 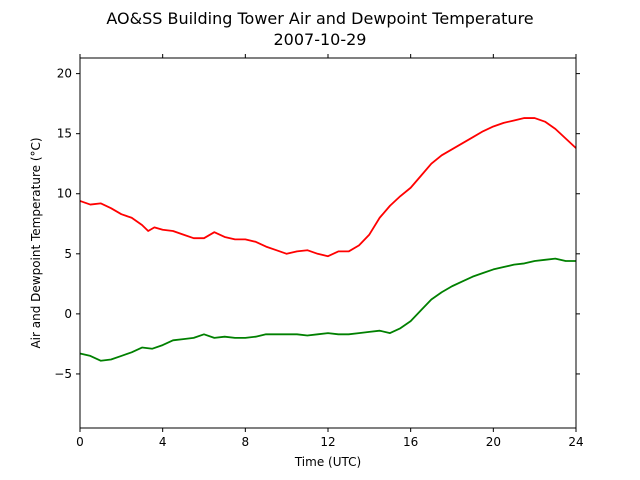 What do you see at coordinates (80, 442) in the screenshot?
I see `x-tick-label: 0` at bounding box center [80, 442].